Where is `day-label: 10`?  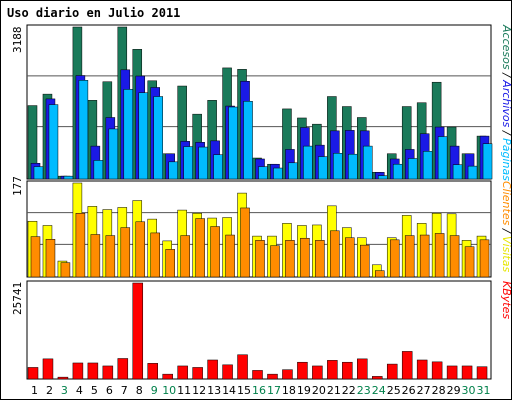
day-label: 10 is located at coordinates (169, 390).